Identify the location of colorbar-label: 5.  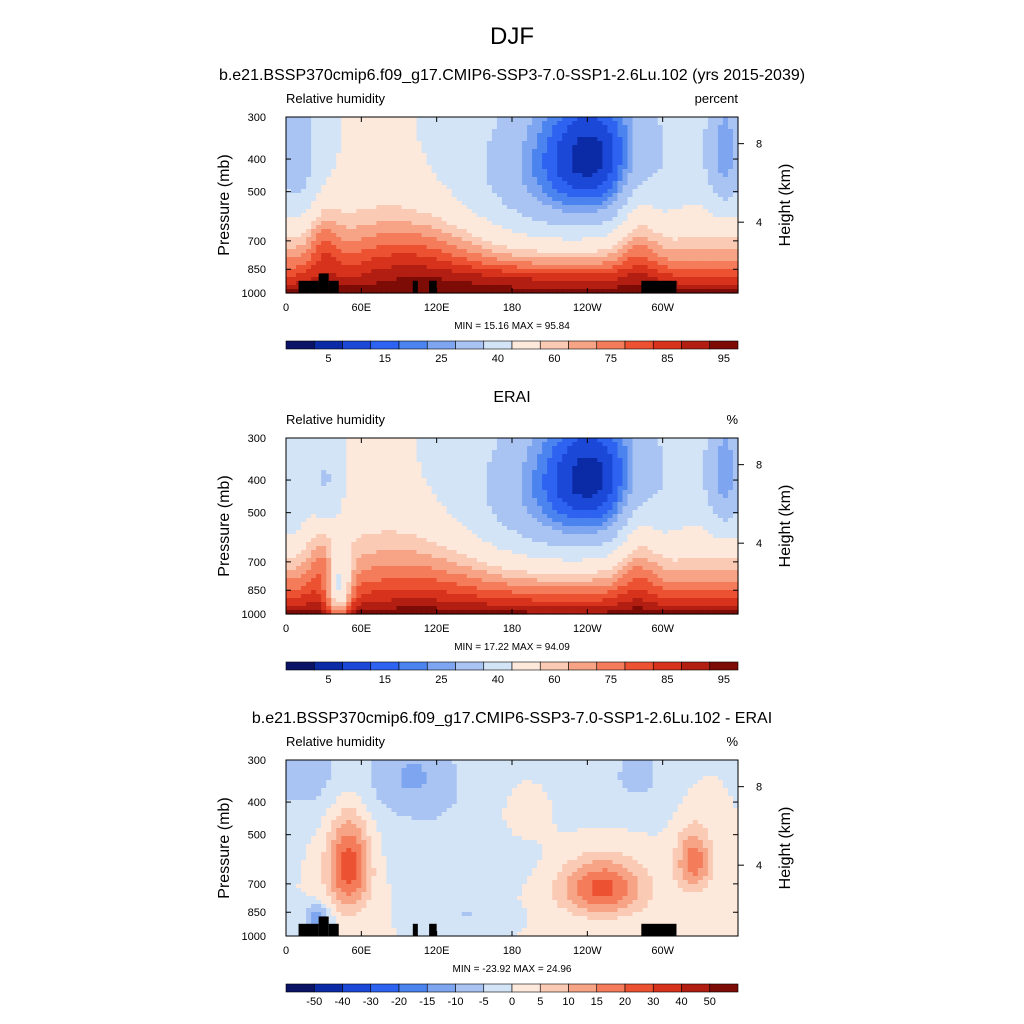
(328, 359).